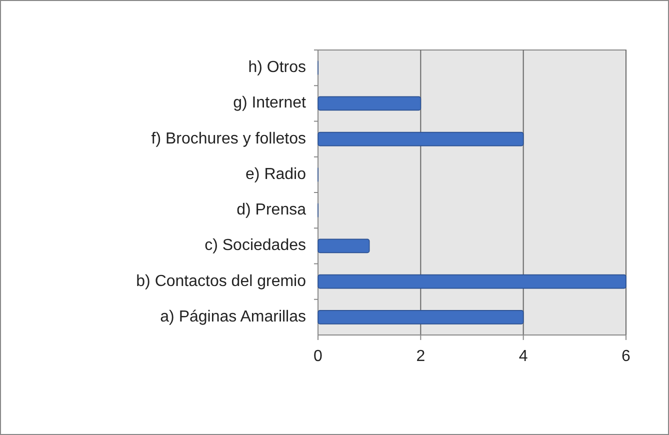 The width and height of the screenshot is (669, 435). What do you see at coordinates (277, 67) in the screenshot?
I see `y-tick-label: h) Otros` at bounding box center [277, 67].